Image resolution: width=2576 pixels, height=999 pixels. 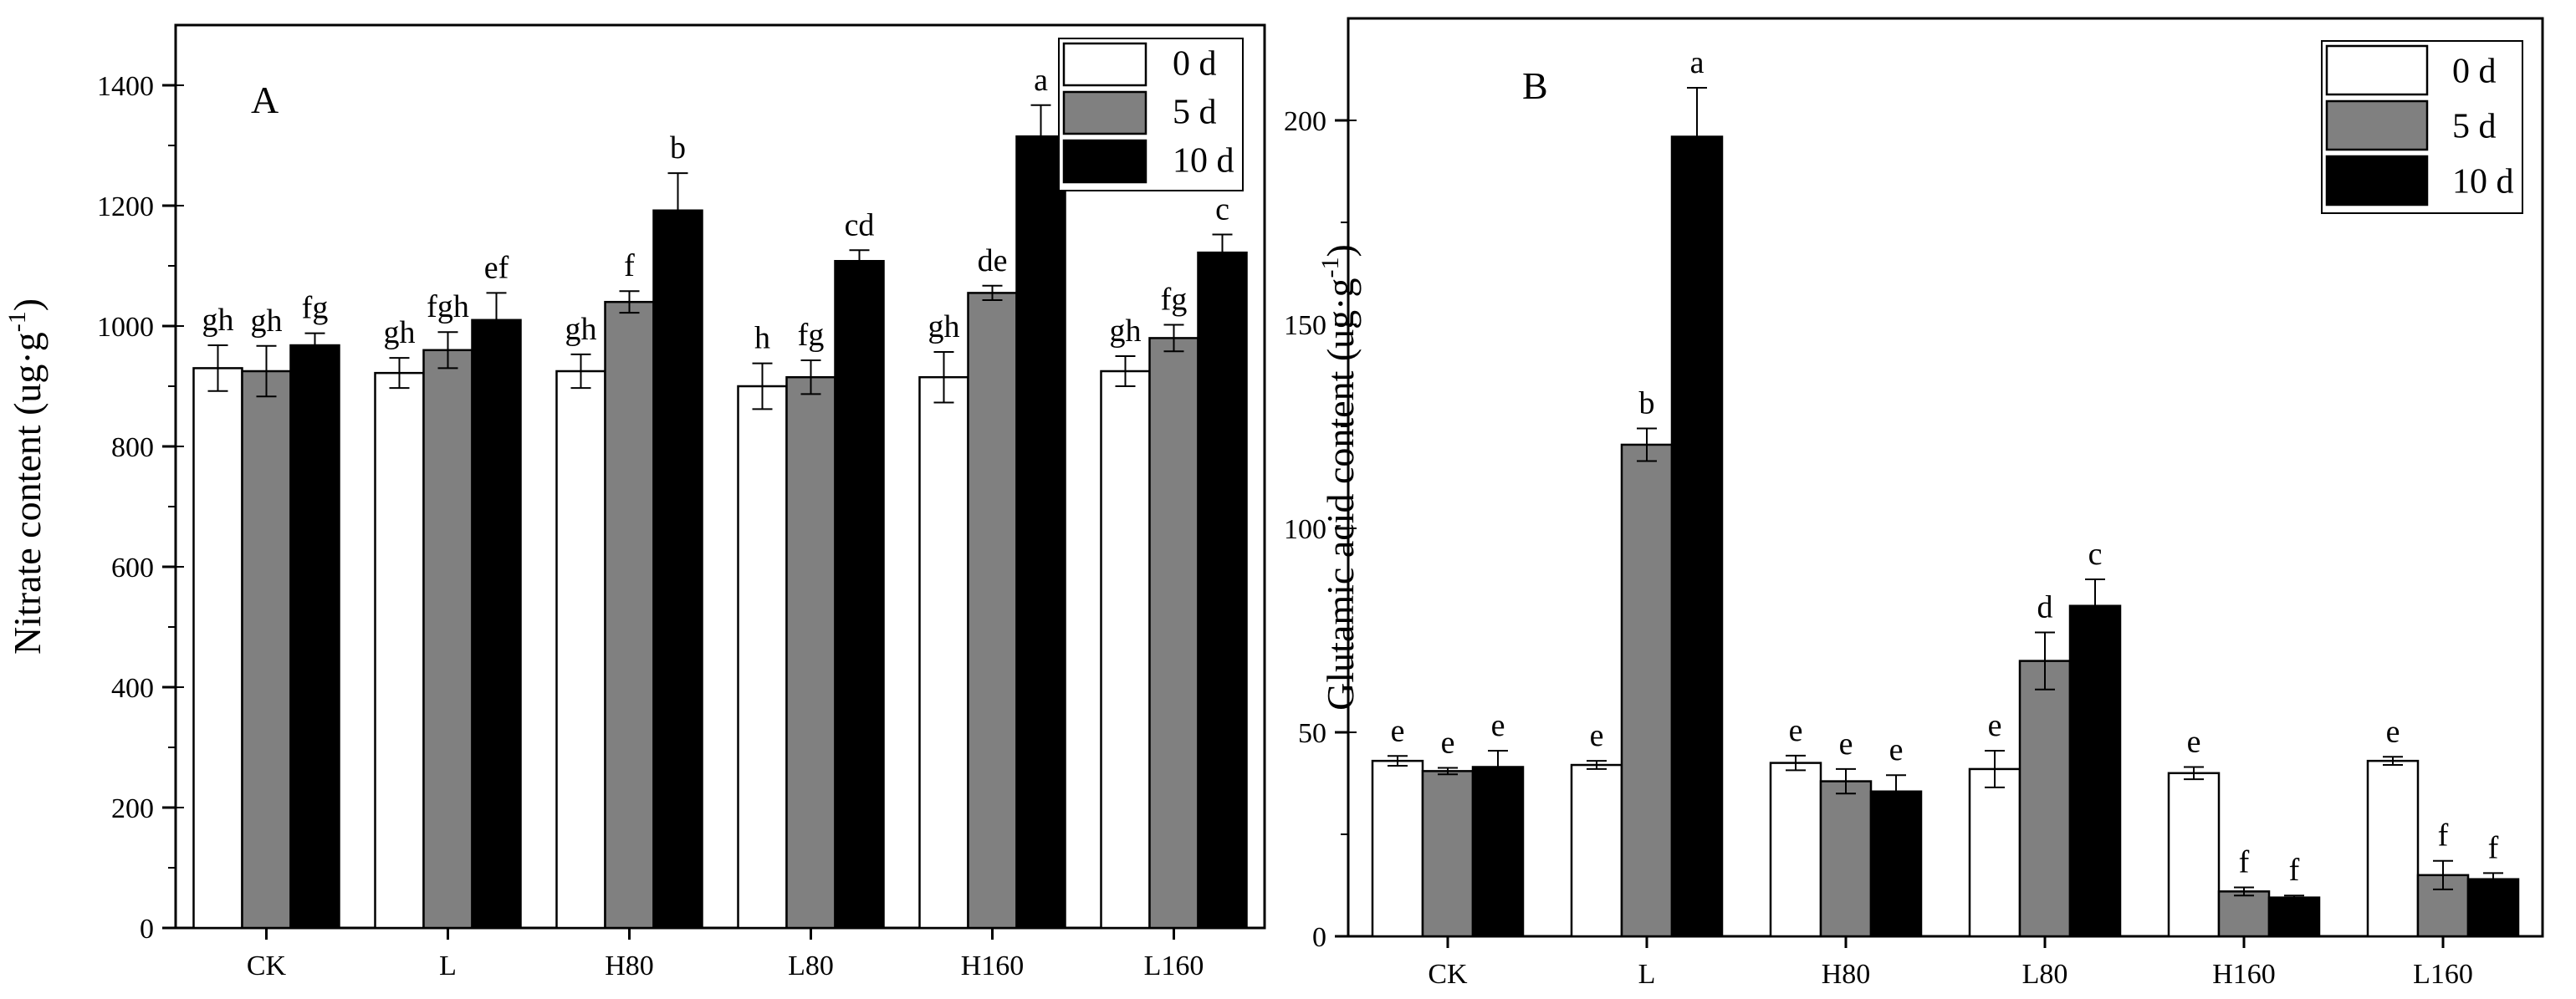 What do you see at coordinates (993, 260) in the screenshot?
I see `significance-letter: de` at bounding box center [993, 260].